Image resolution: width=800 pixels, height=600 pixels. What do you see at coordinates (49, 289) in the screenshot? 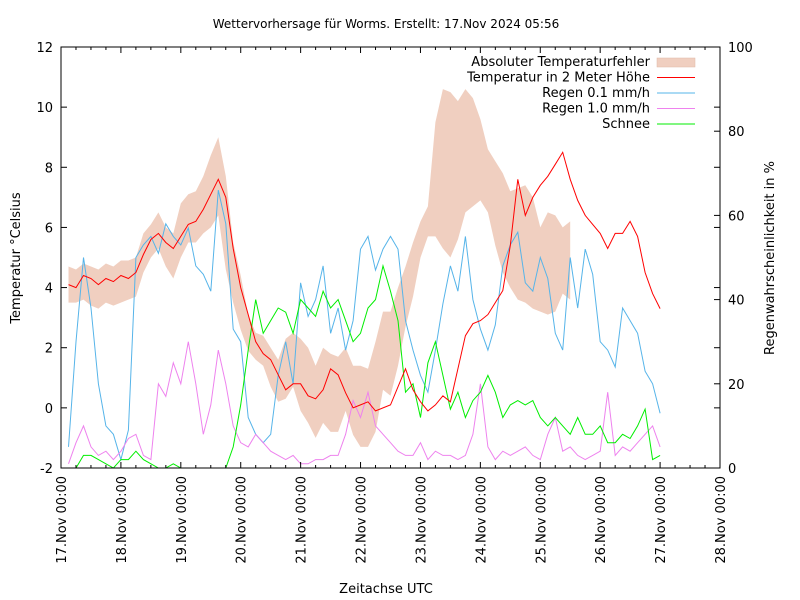
I see `y-tick-label: 4` at bounding box center [49, 289].